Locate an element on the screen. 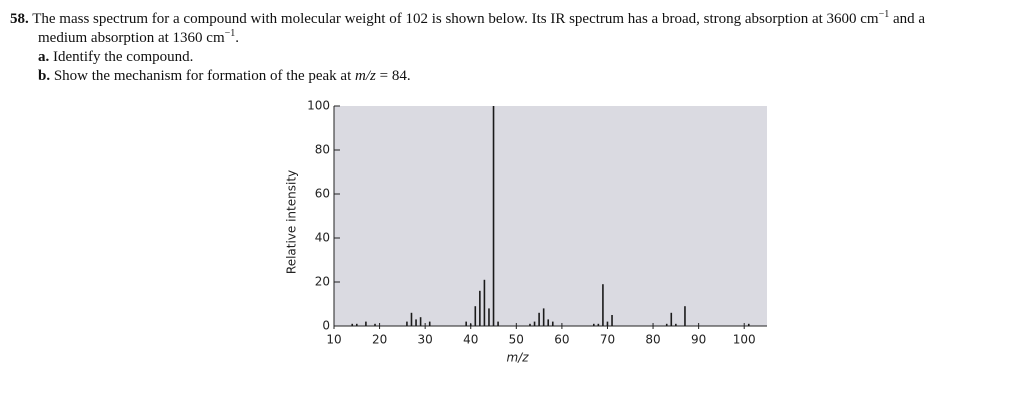 Image resolution: width=1024 pixels, height=412 pixels. question-text: medium absorption at 1360 cm is located at coordinates (131, 38).